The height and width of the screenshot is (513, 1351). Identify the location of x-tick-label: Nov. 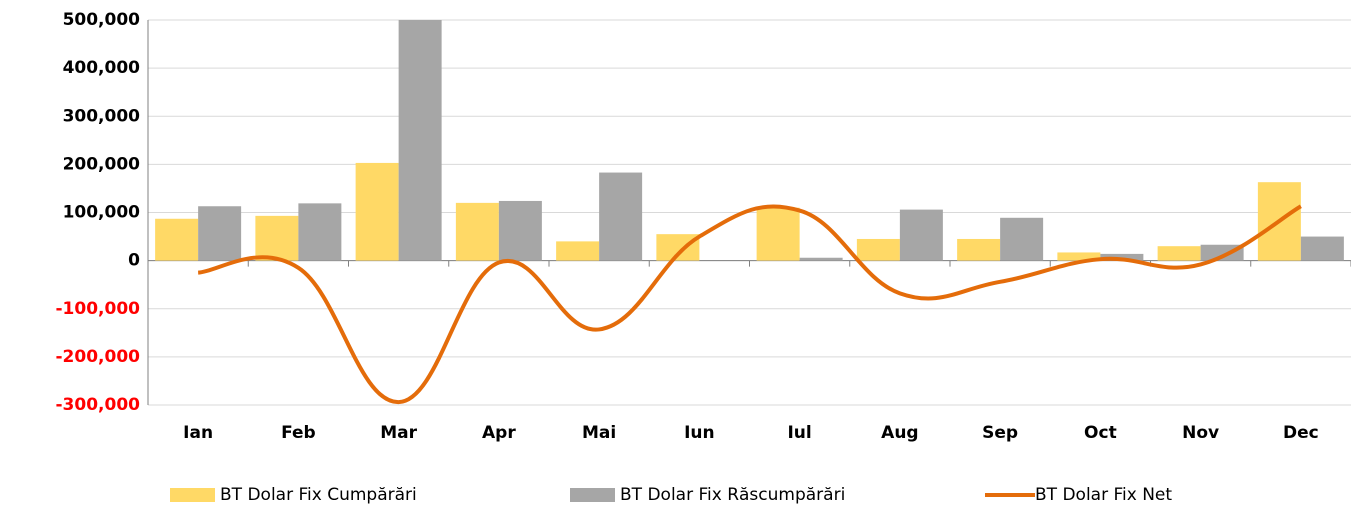
(1200, 433).